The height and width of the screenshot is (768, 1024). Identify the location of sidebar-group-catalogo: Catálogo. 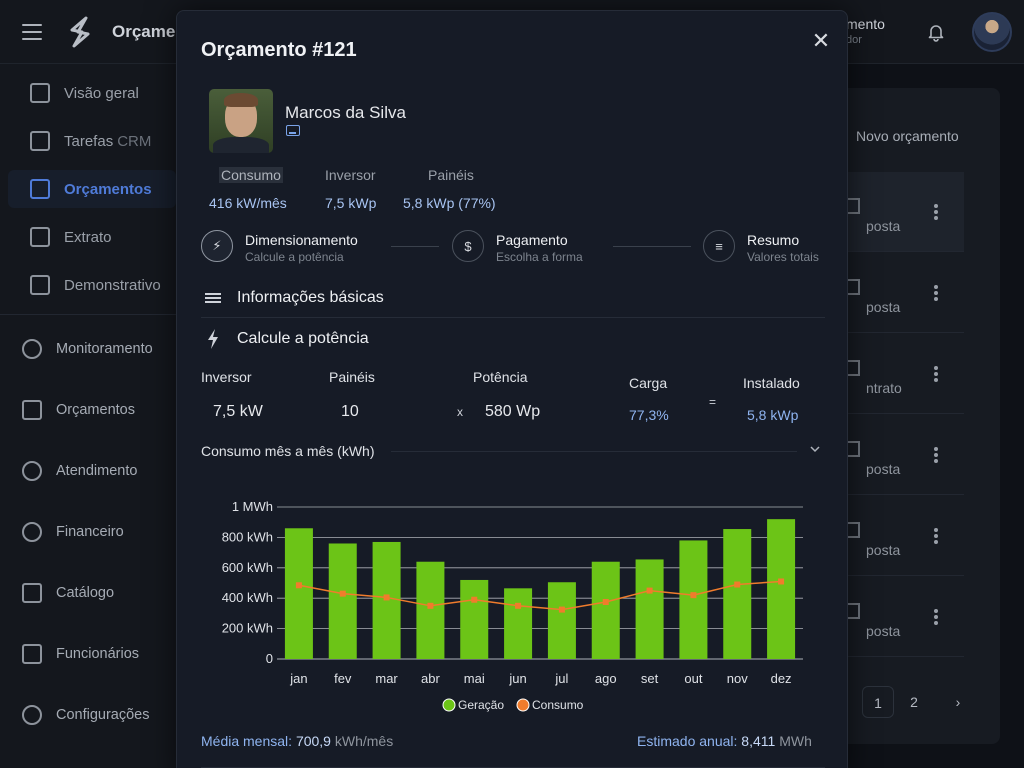
(92, 593).